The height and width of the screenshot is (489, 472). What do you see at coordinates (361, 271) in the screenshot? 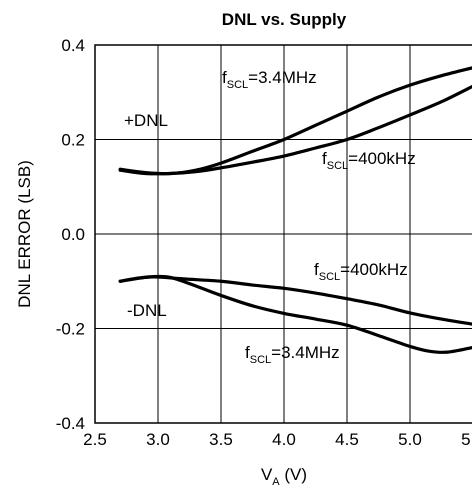
I see `annotation-neg-400khz: fSCL=400kHz` at bounding box center [361, 271].